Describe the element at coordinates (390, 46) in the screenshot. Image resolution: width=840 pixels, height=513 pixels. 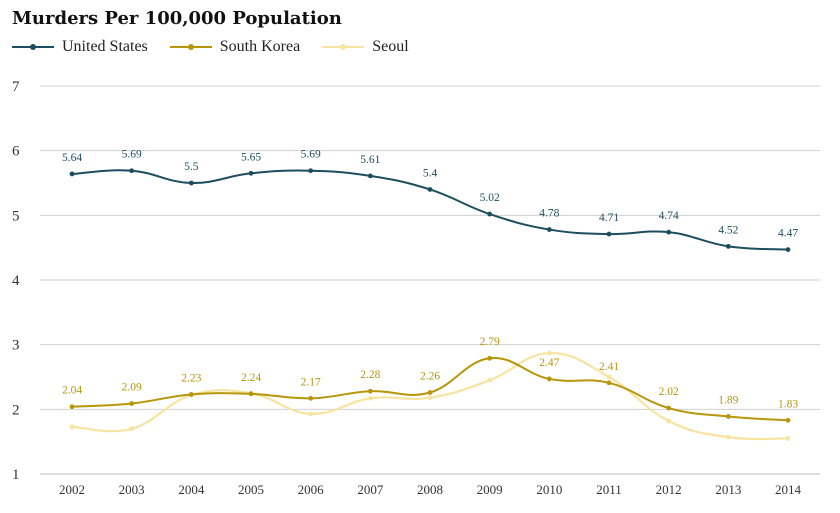
I see `legend-label: Seoul` at that location.